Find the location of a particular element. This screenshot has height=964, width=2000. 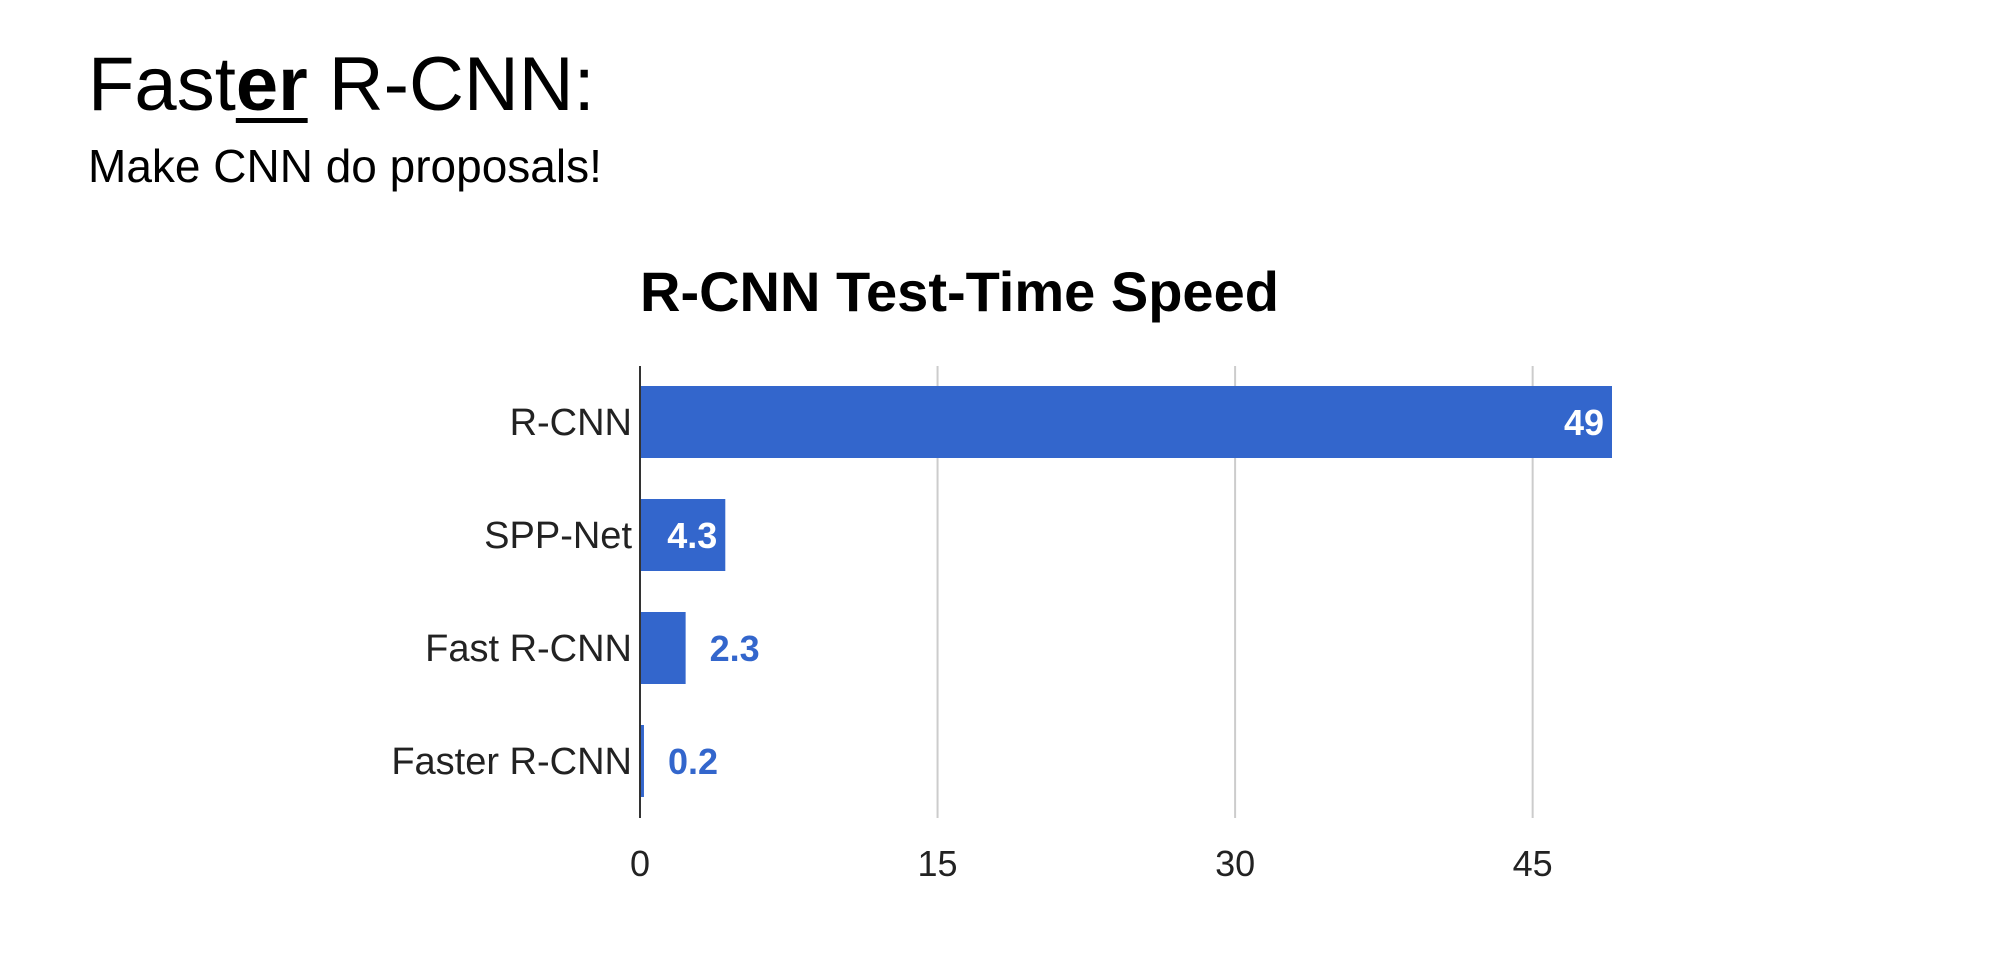

slide-title-emphasis: er is located at coordinates (271, 84).